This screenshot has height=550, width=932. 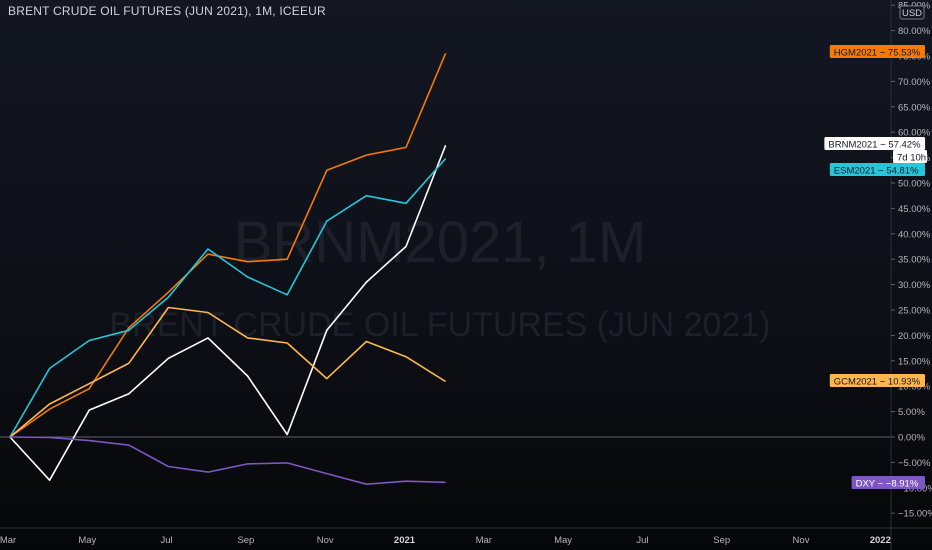 I want to click on y-tick-label: 40.00%, so click(x=914, y=234).